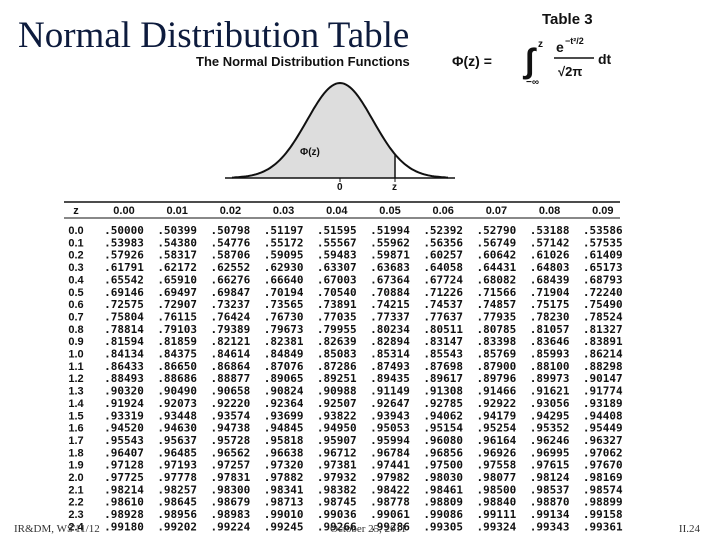 The image size is (720, 540). What do you see at coordinates (443, 279) in the screenshot?
I see `probability-cell: .67724` at bounding box center [443, 279].